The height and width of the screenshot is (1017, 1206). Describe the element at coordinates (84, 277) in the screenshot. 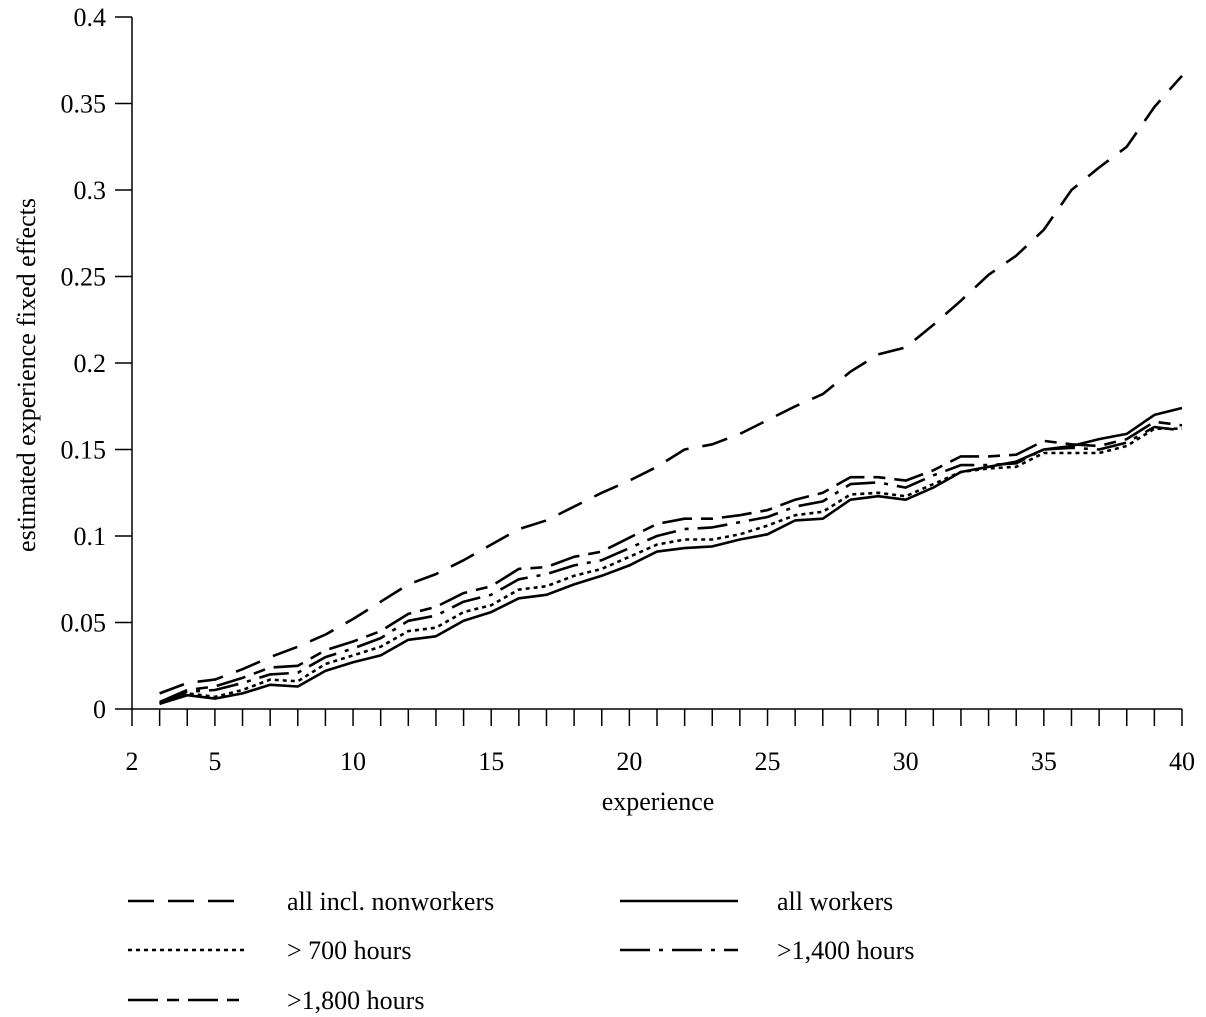

I see `y-tick-label: 0.25` at that location.